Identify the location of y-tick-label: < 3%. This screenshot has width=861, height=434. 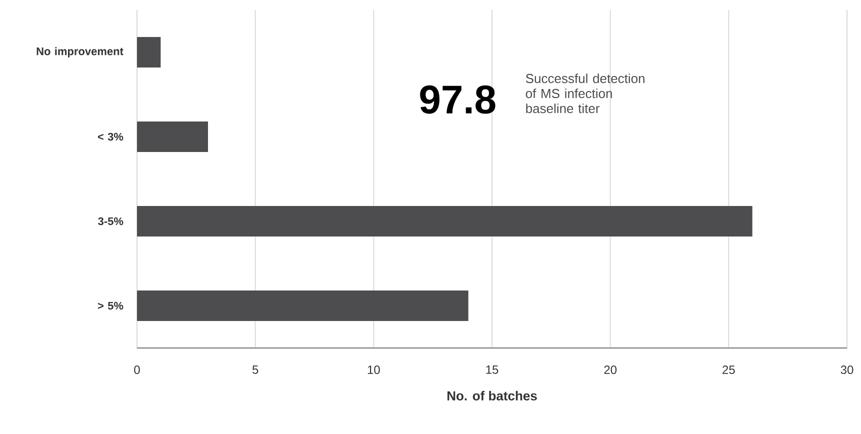
(111, 136).